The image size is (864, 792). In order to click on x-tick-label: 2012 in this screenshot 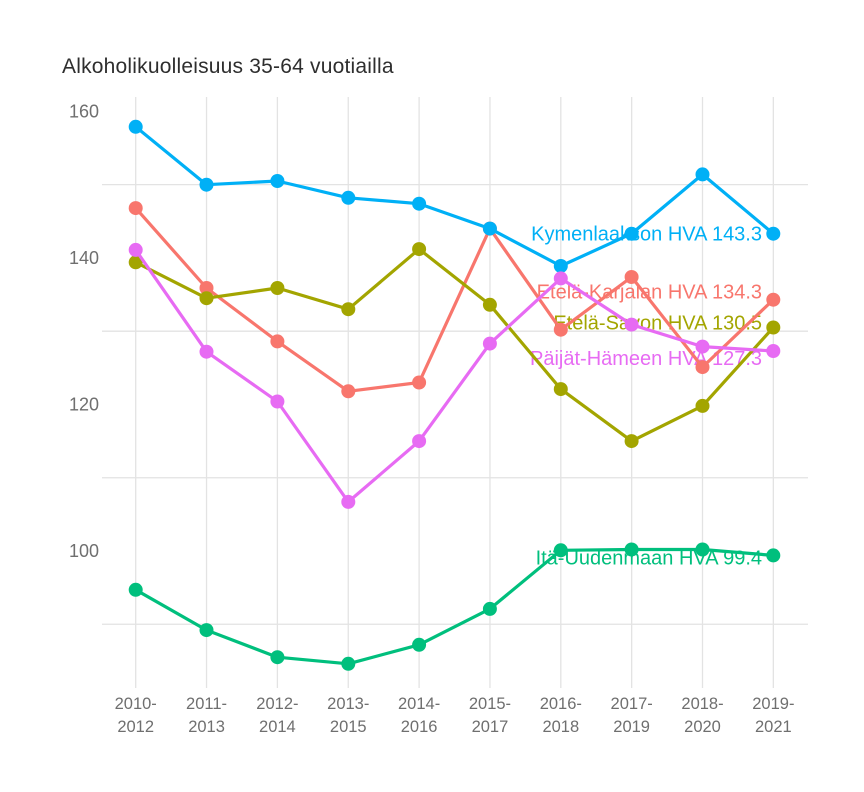, I will do `click(135, 727)`.